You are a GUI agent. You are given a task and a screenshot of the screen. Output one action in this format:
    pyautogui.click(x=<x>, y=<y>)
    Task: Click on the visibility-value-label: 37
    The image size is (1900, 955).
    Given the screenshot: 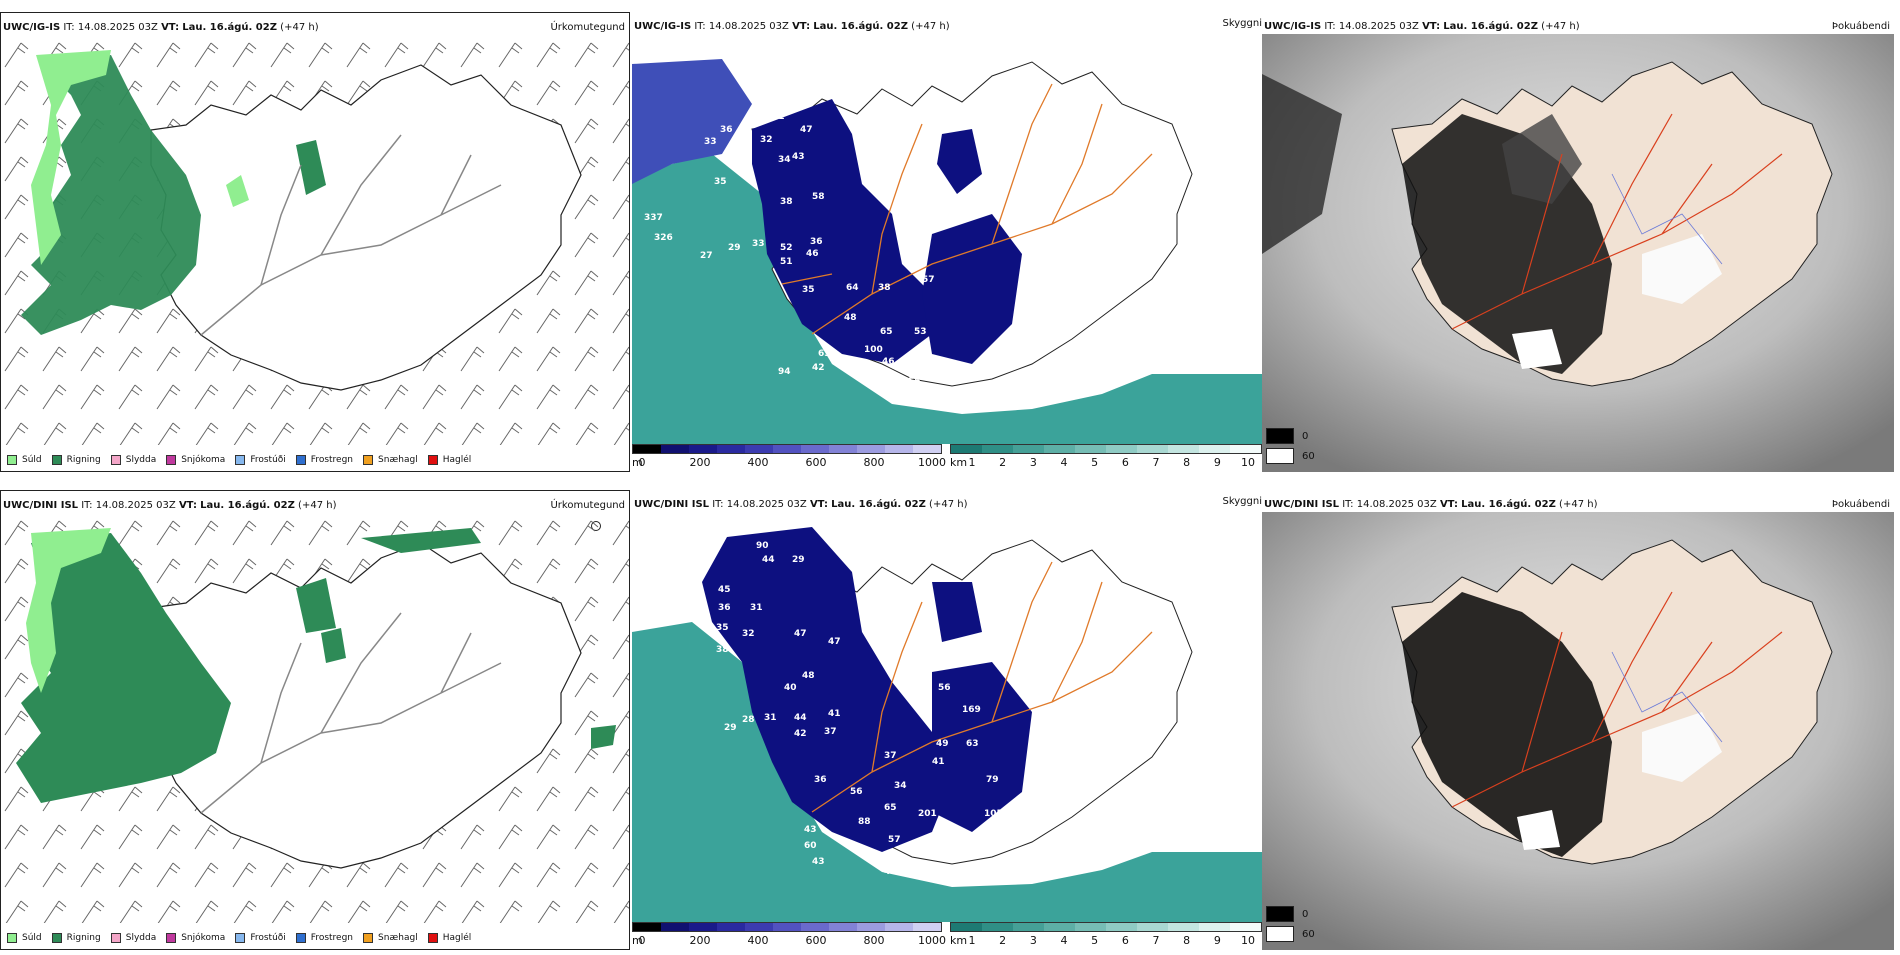 What is the action you would take?
    pyautogui.click(x=890, y=756)
    